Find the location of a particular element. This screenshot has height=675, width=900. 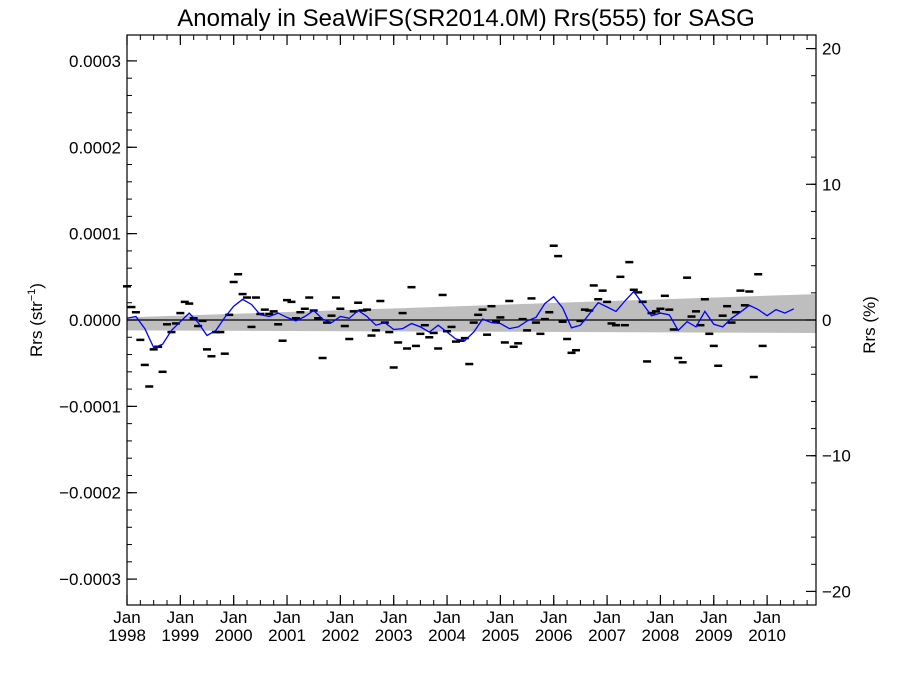

y-axis-left-label-superscript: −1 is located at coordinates (32, 295).